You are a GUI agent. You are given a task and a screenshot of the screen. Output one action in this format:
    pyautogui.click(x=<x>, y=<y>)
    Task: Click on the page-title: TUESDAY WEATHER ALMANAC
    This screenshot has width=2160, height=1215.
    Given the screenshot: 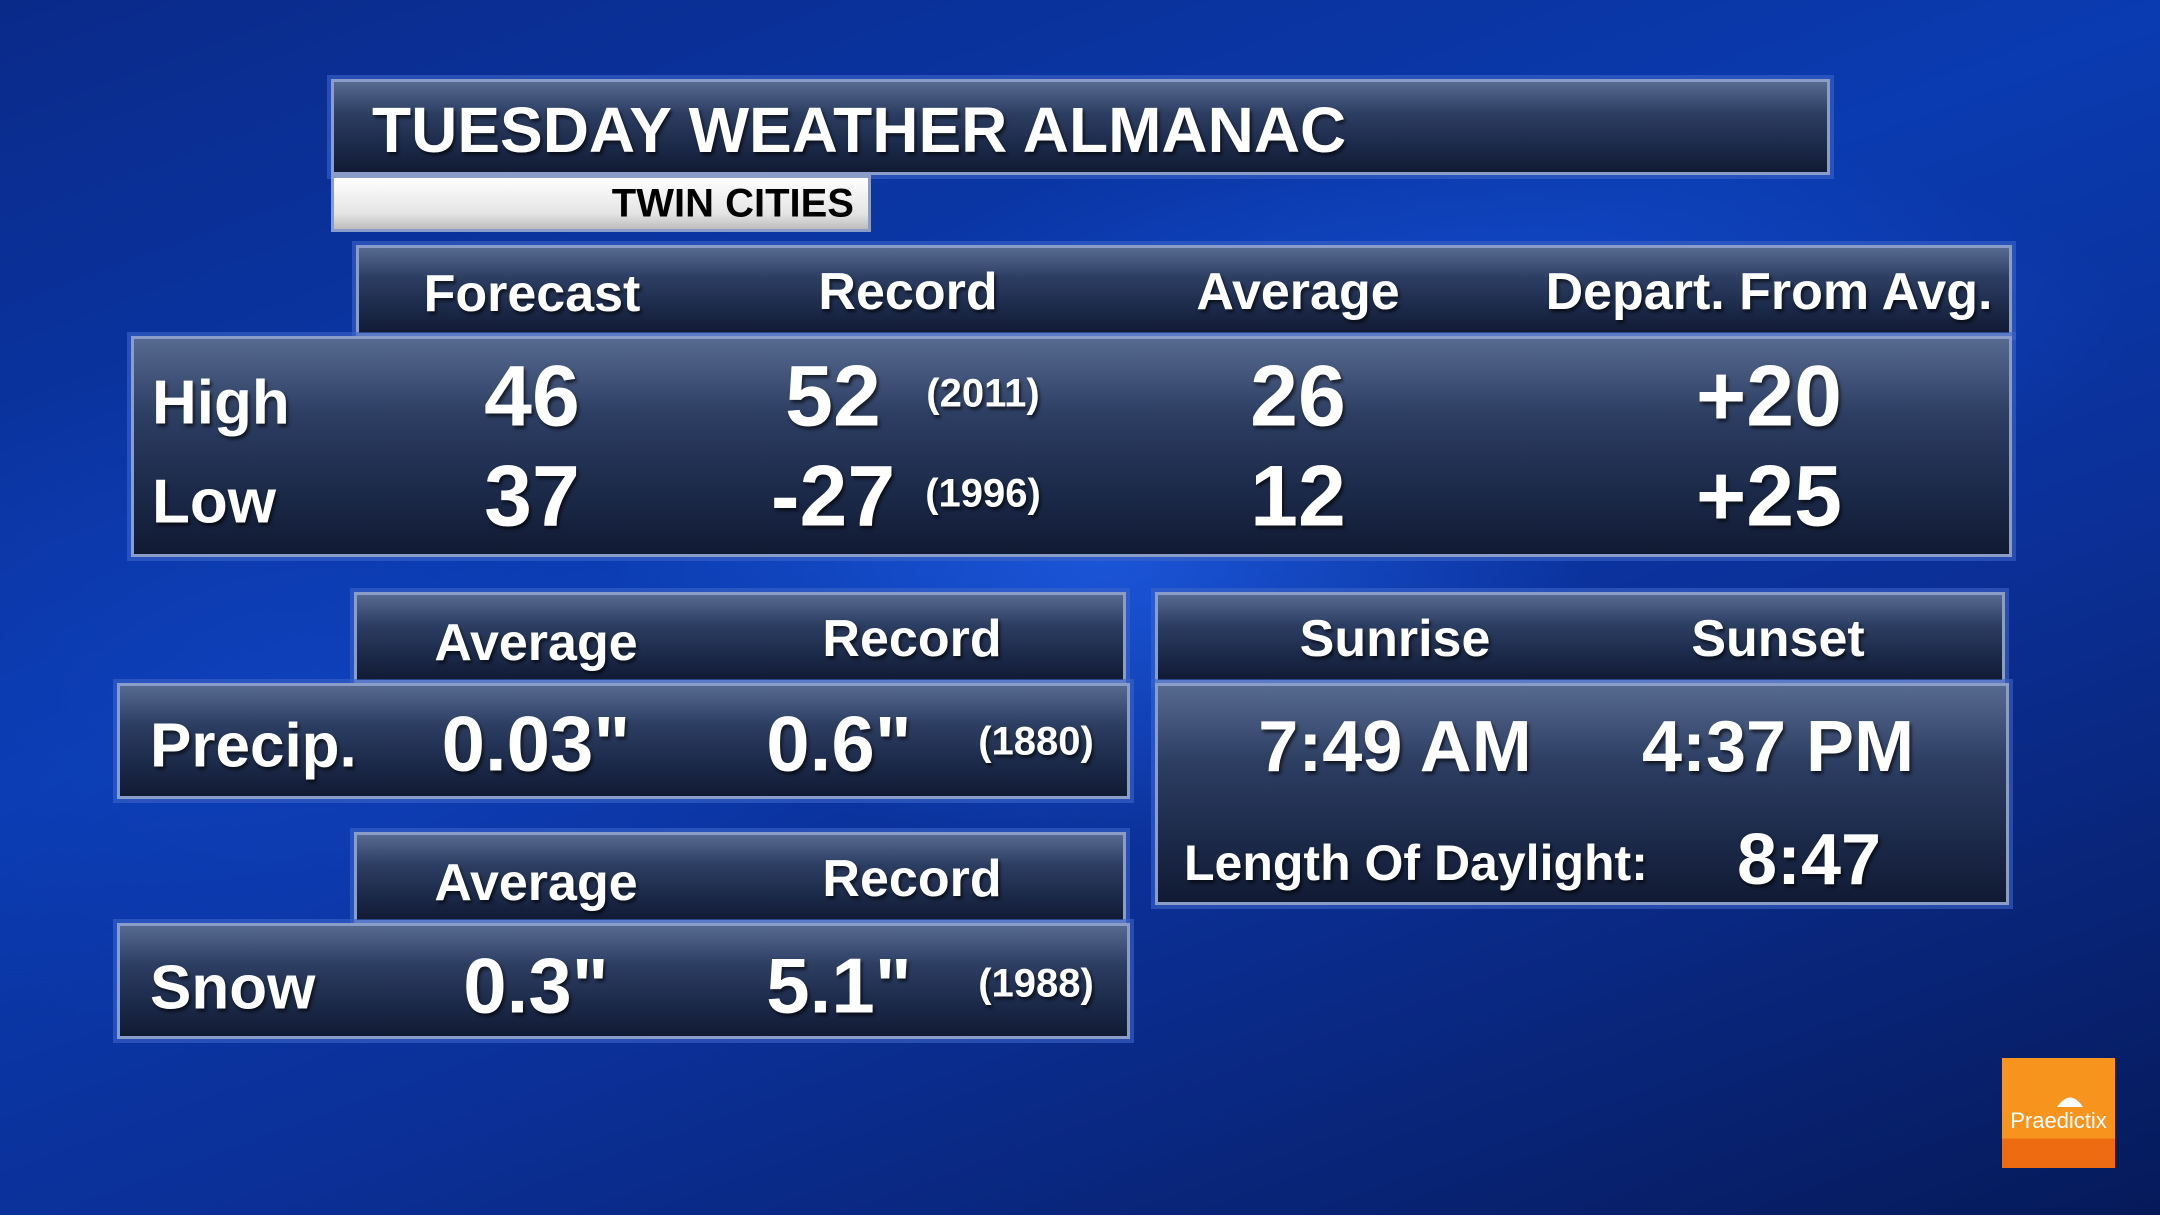 What is the action you would take?
    pyautogui.click(x=859, y=130)
    